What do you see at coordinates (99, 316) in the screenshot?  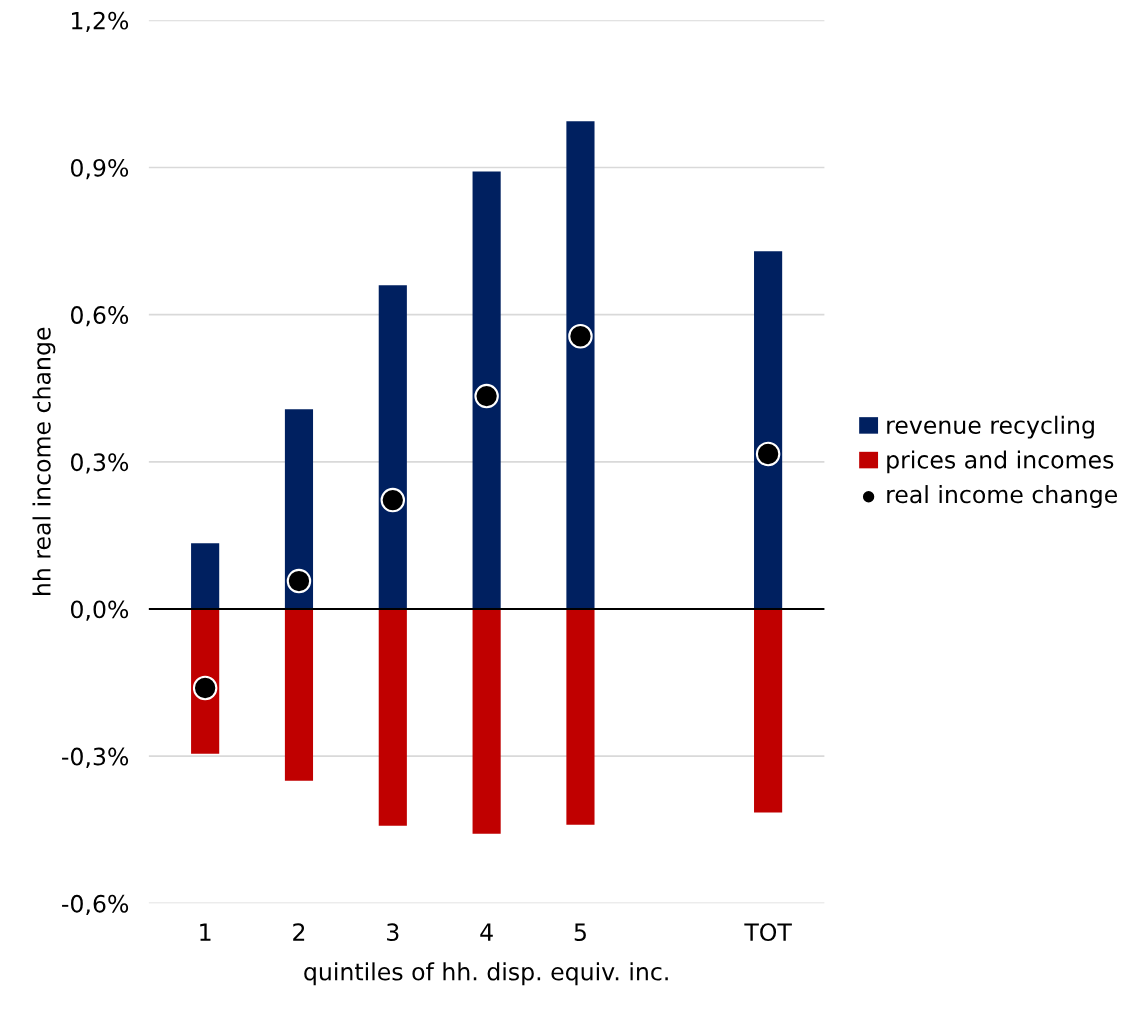 I see `y-tick-label: 0,6%` at bounding box center [99, 316].